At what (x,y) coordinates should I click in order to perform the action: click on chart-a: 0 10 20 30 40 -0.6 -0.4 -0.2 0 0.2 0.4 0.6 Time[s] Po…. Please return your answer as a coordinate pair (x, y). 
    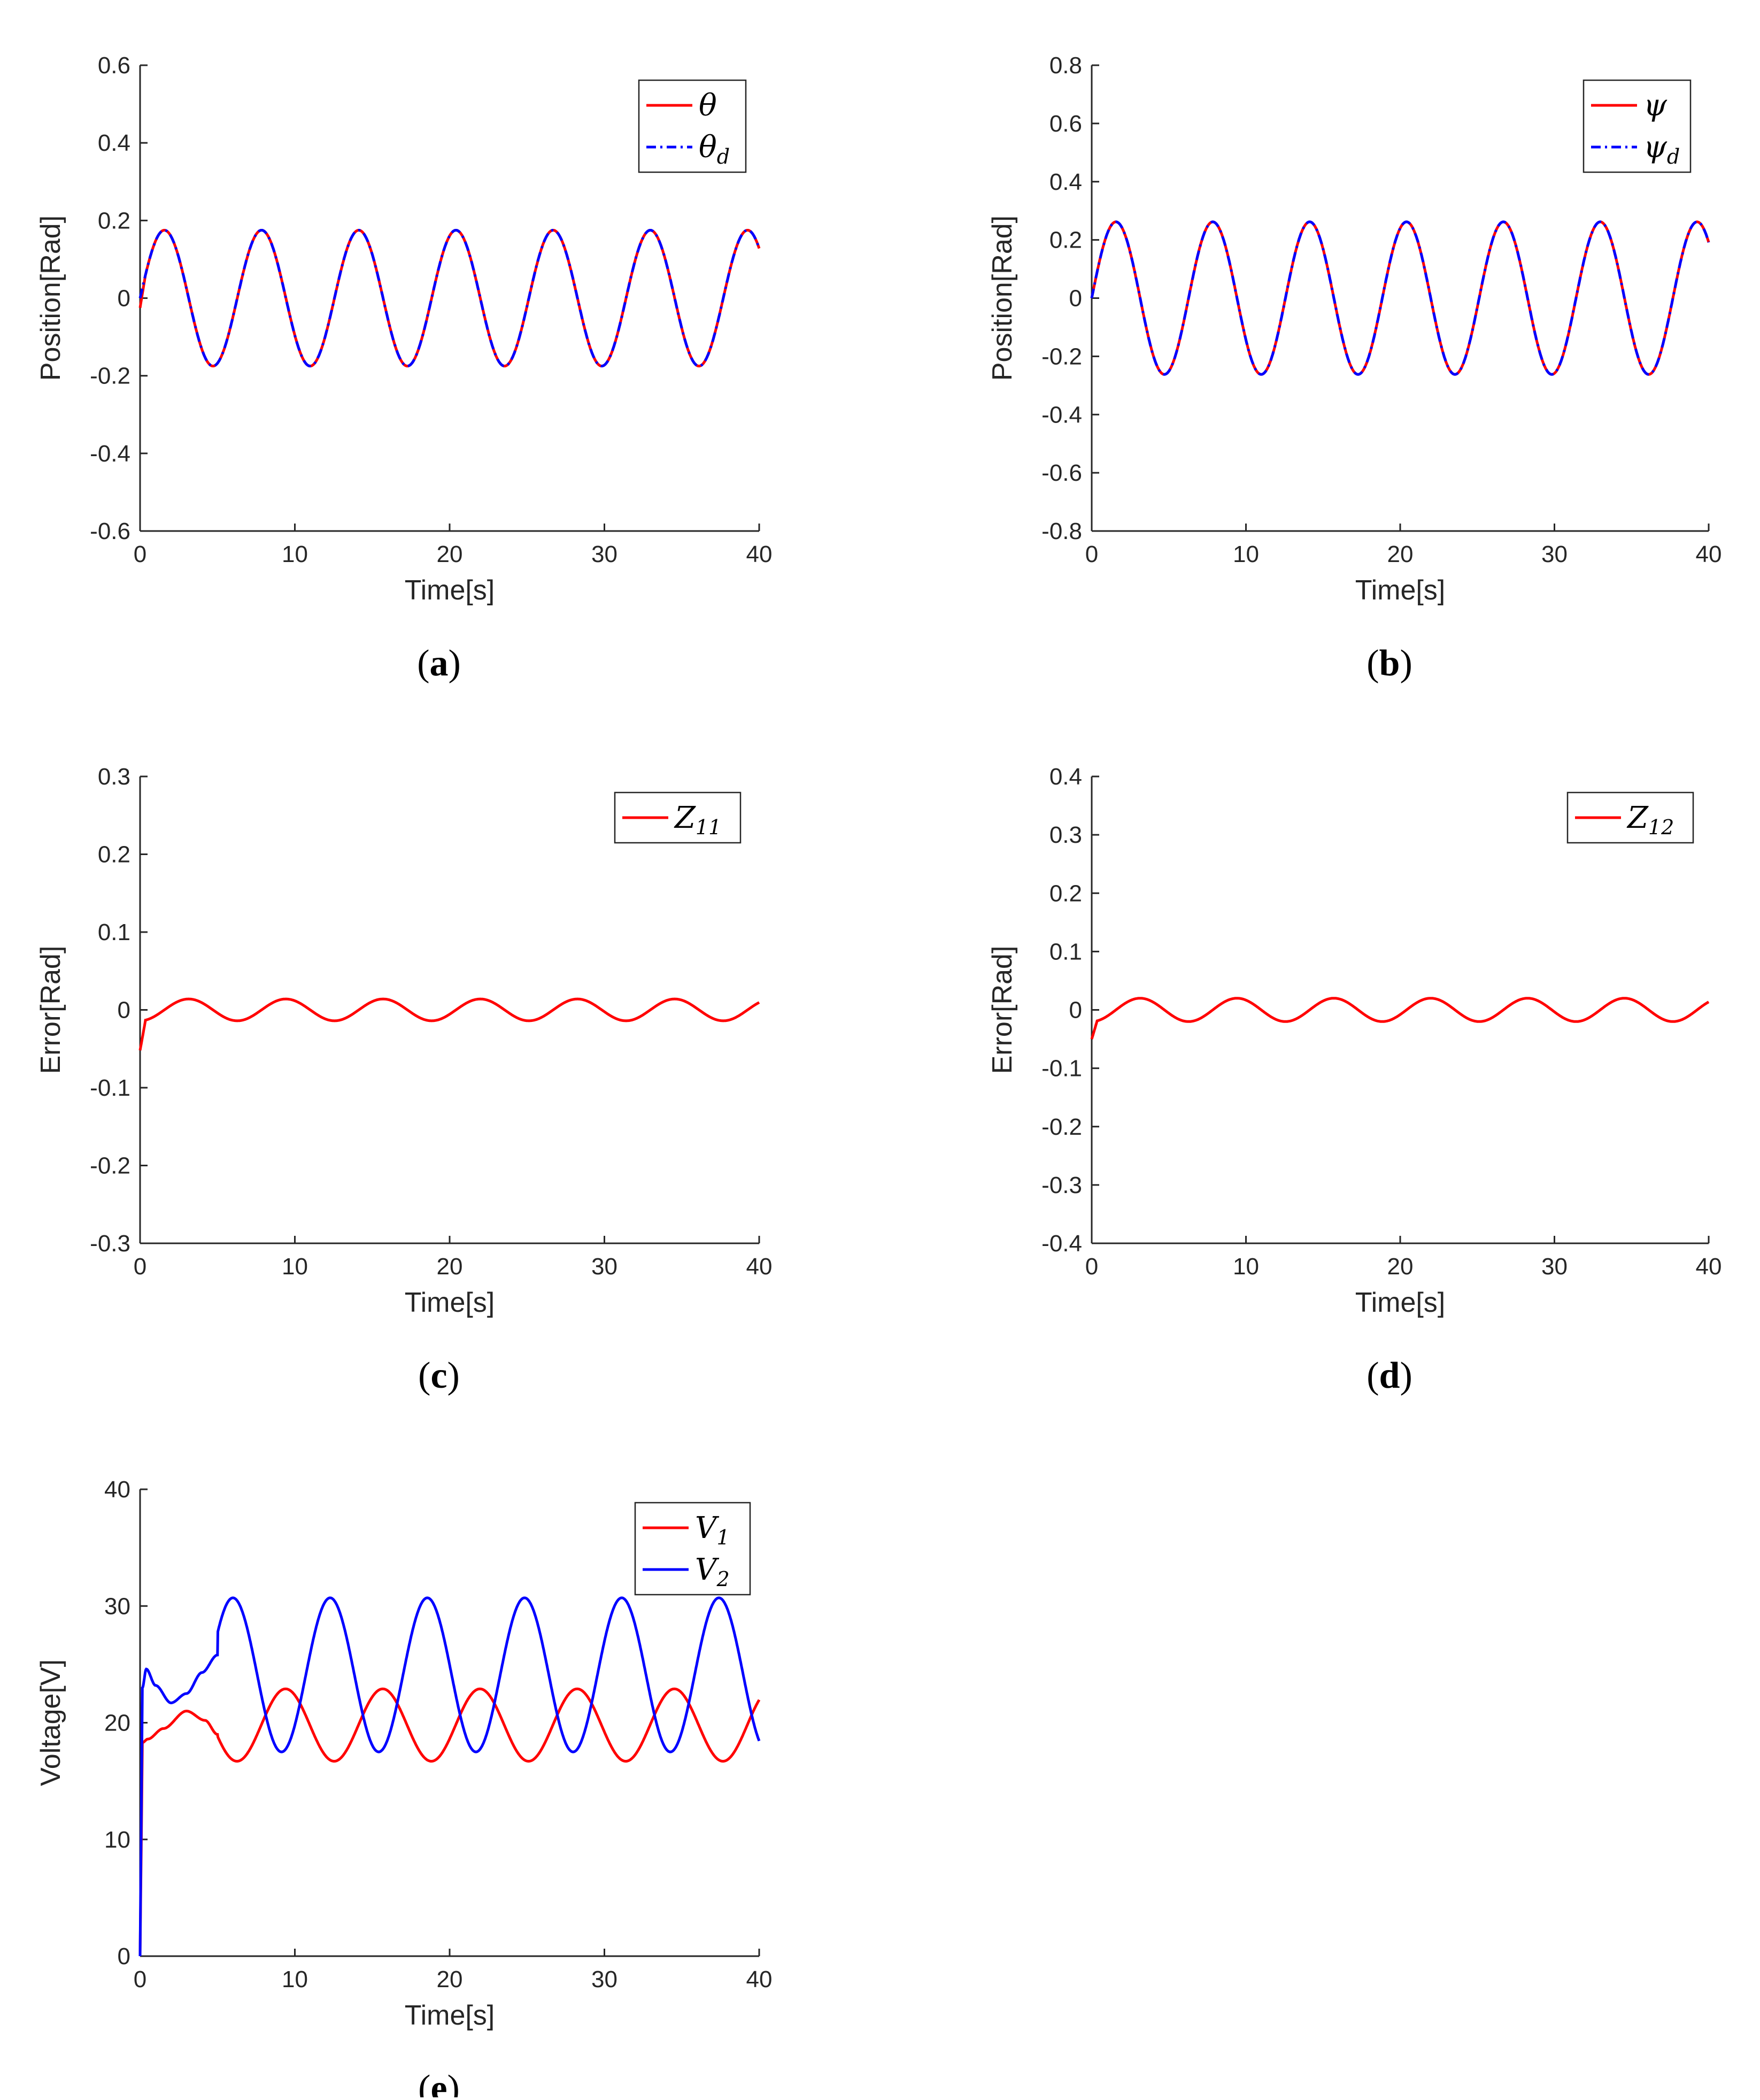
    Looking at the image, I should click on (403, 368).